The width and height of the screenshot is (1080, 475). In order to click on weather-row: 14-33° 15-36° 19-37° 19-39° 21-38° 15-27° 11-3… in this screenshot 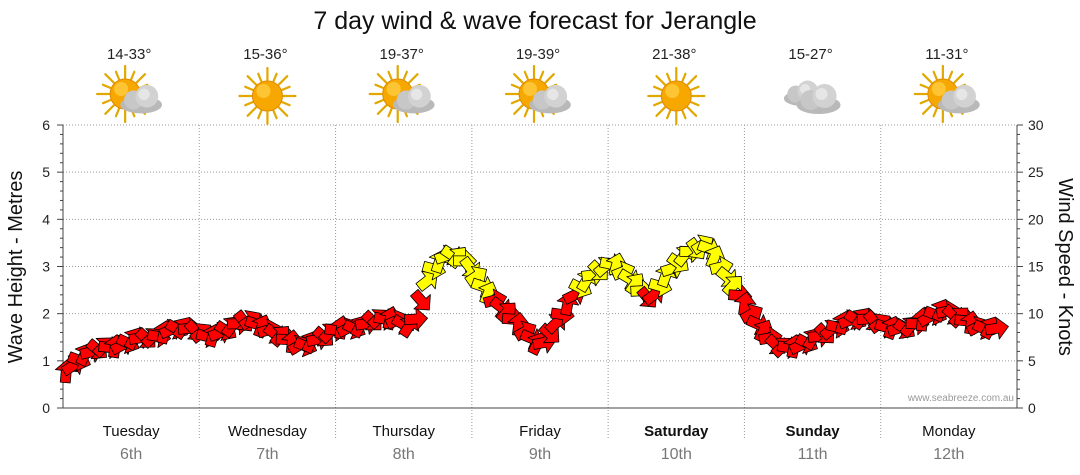, I will do `click(538, 86)`.